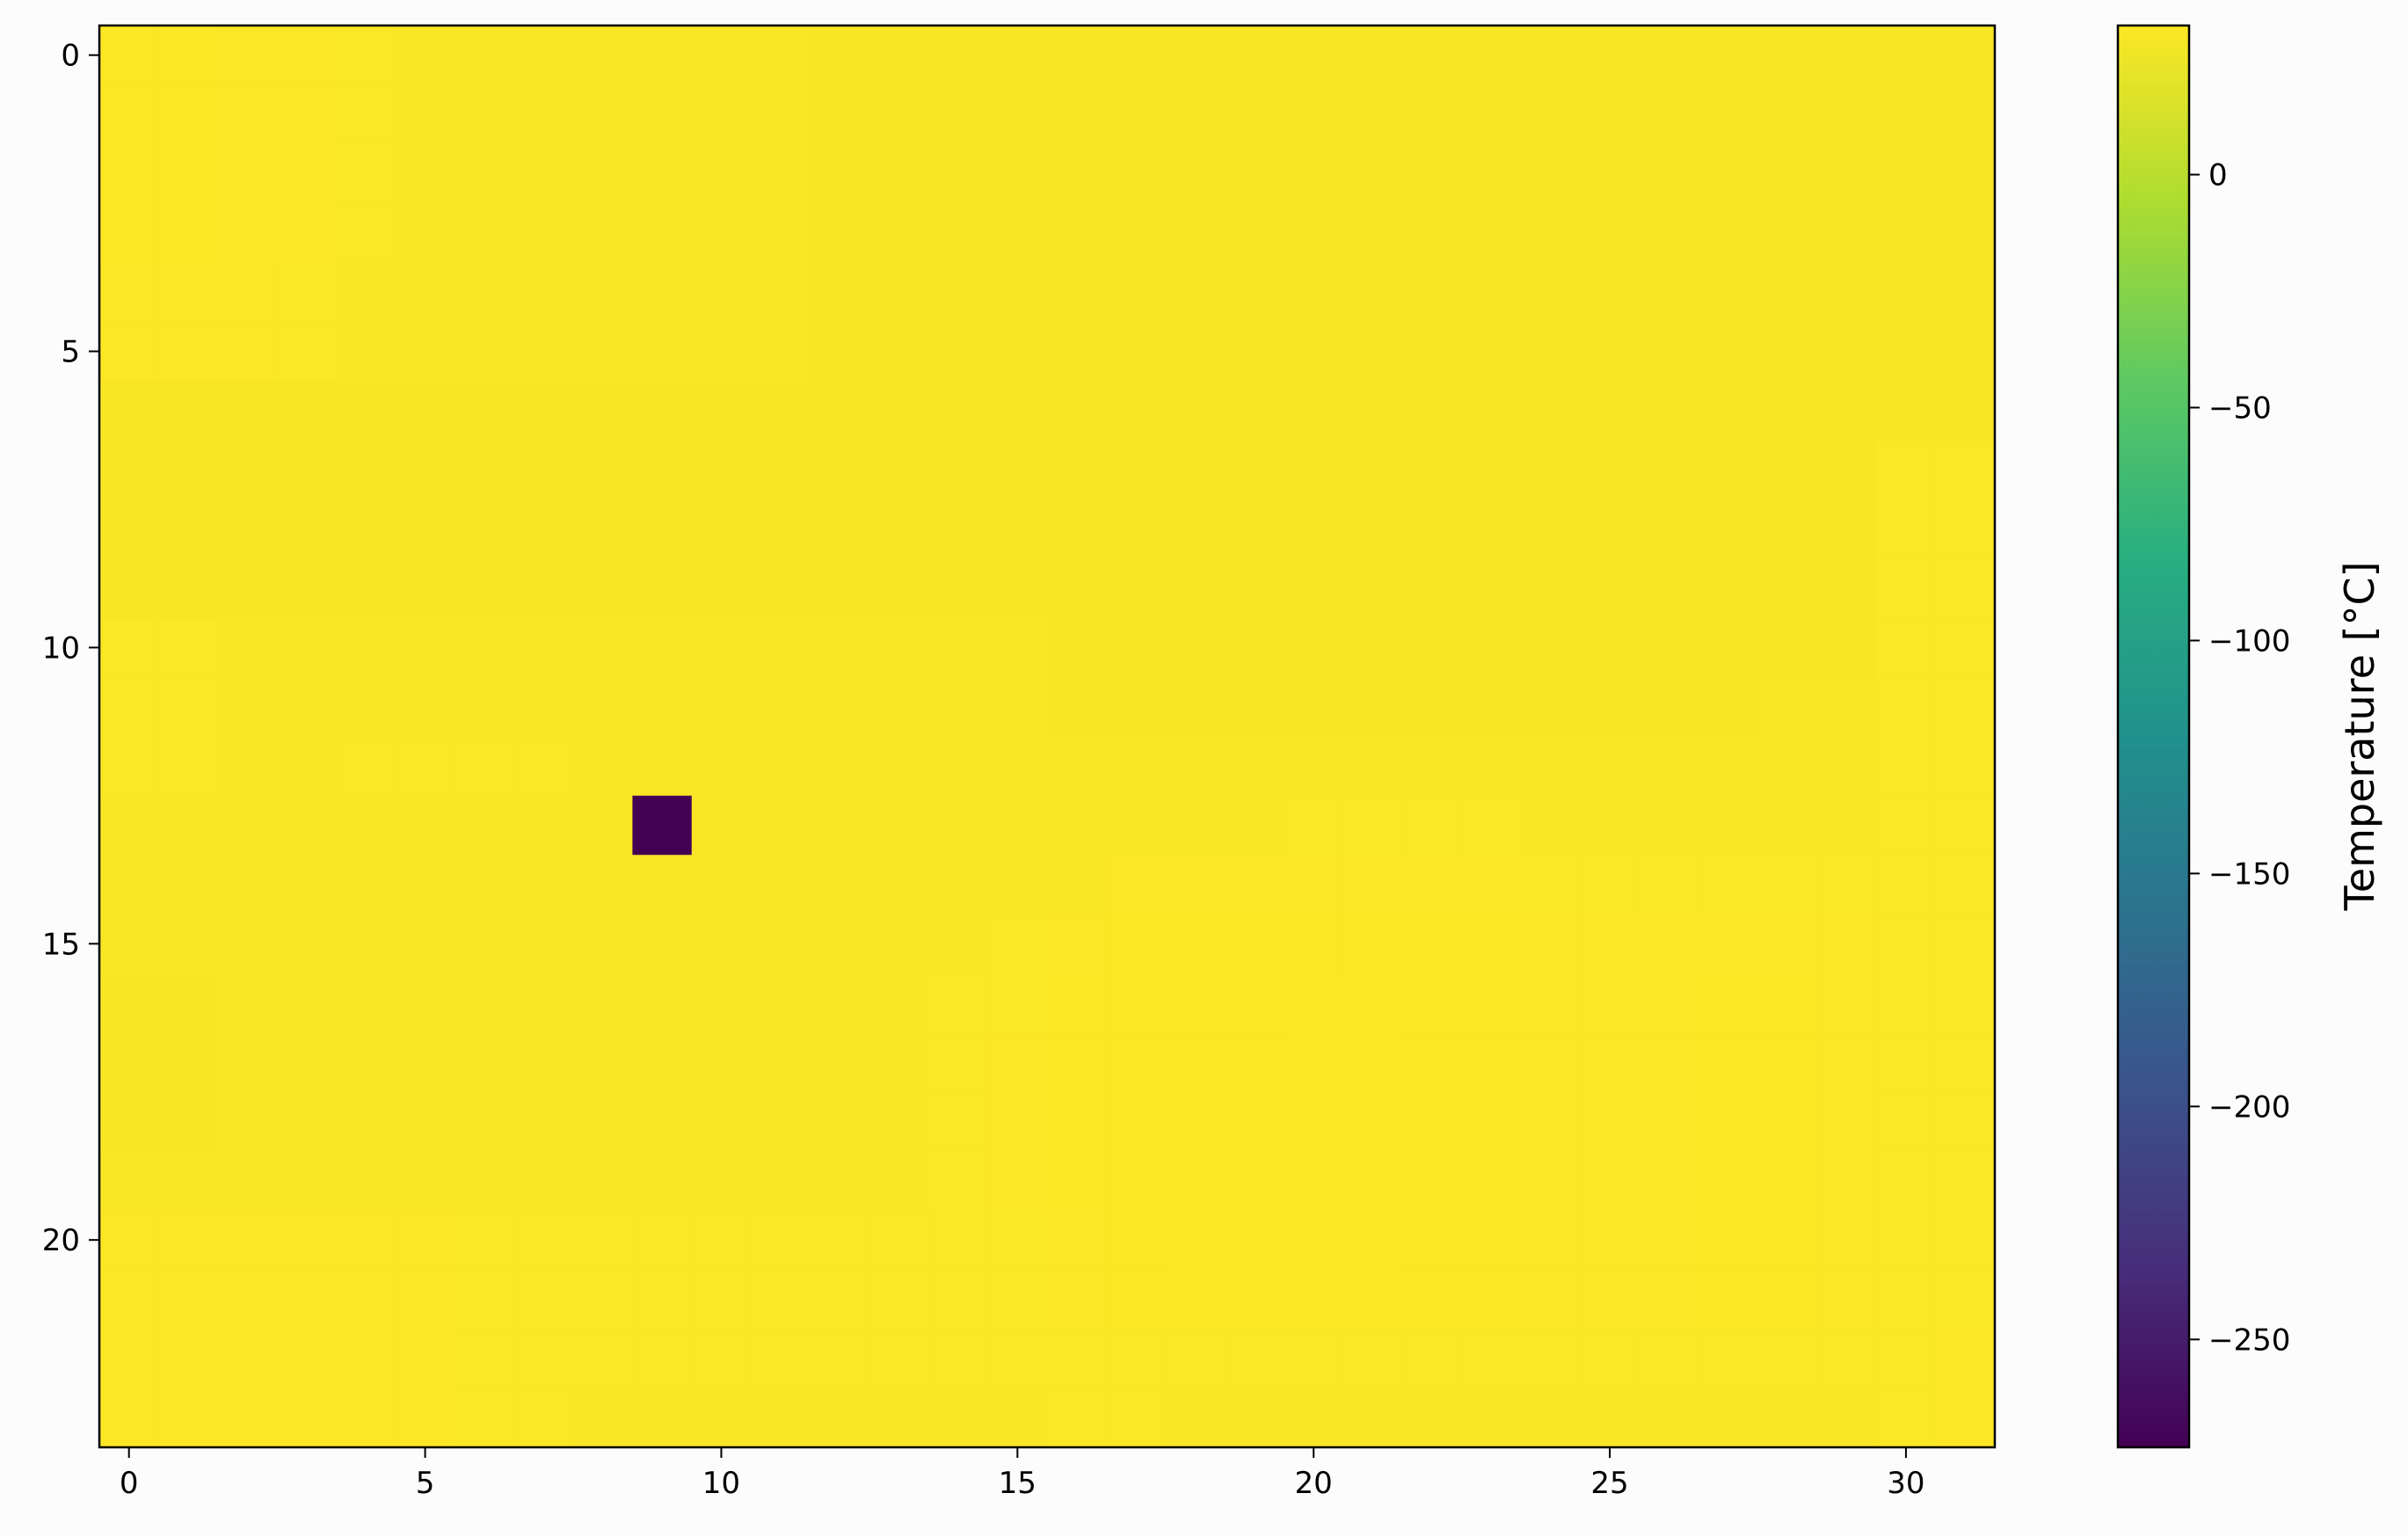  I want to click on y-tick-label: 10, so click(61, 648).